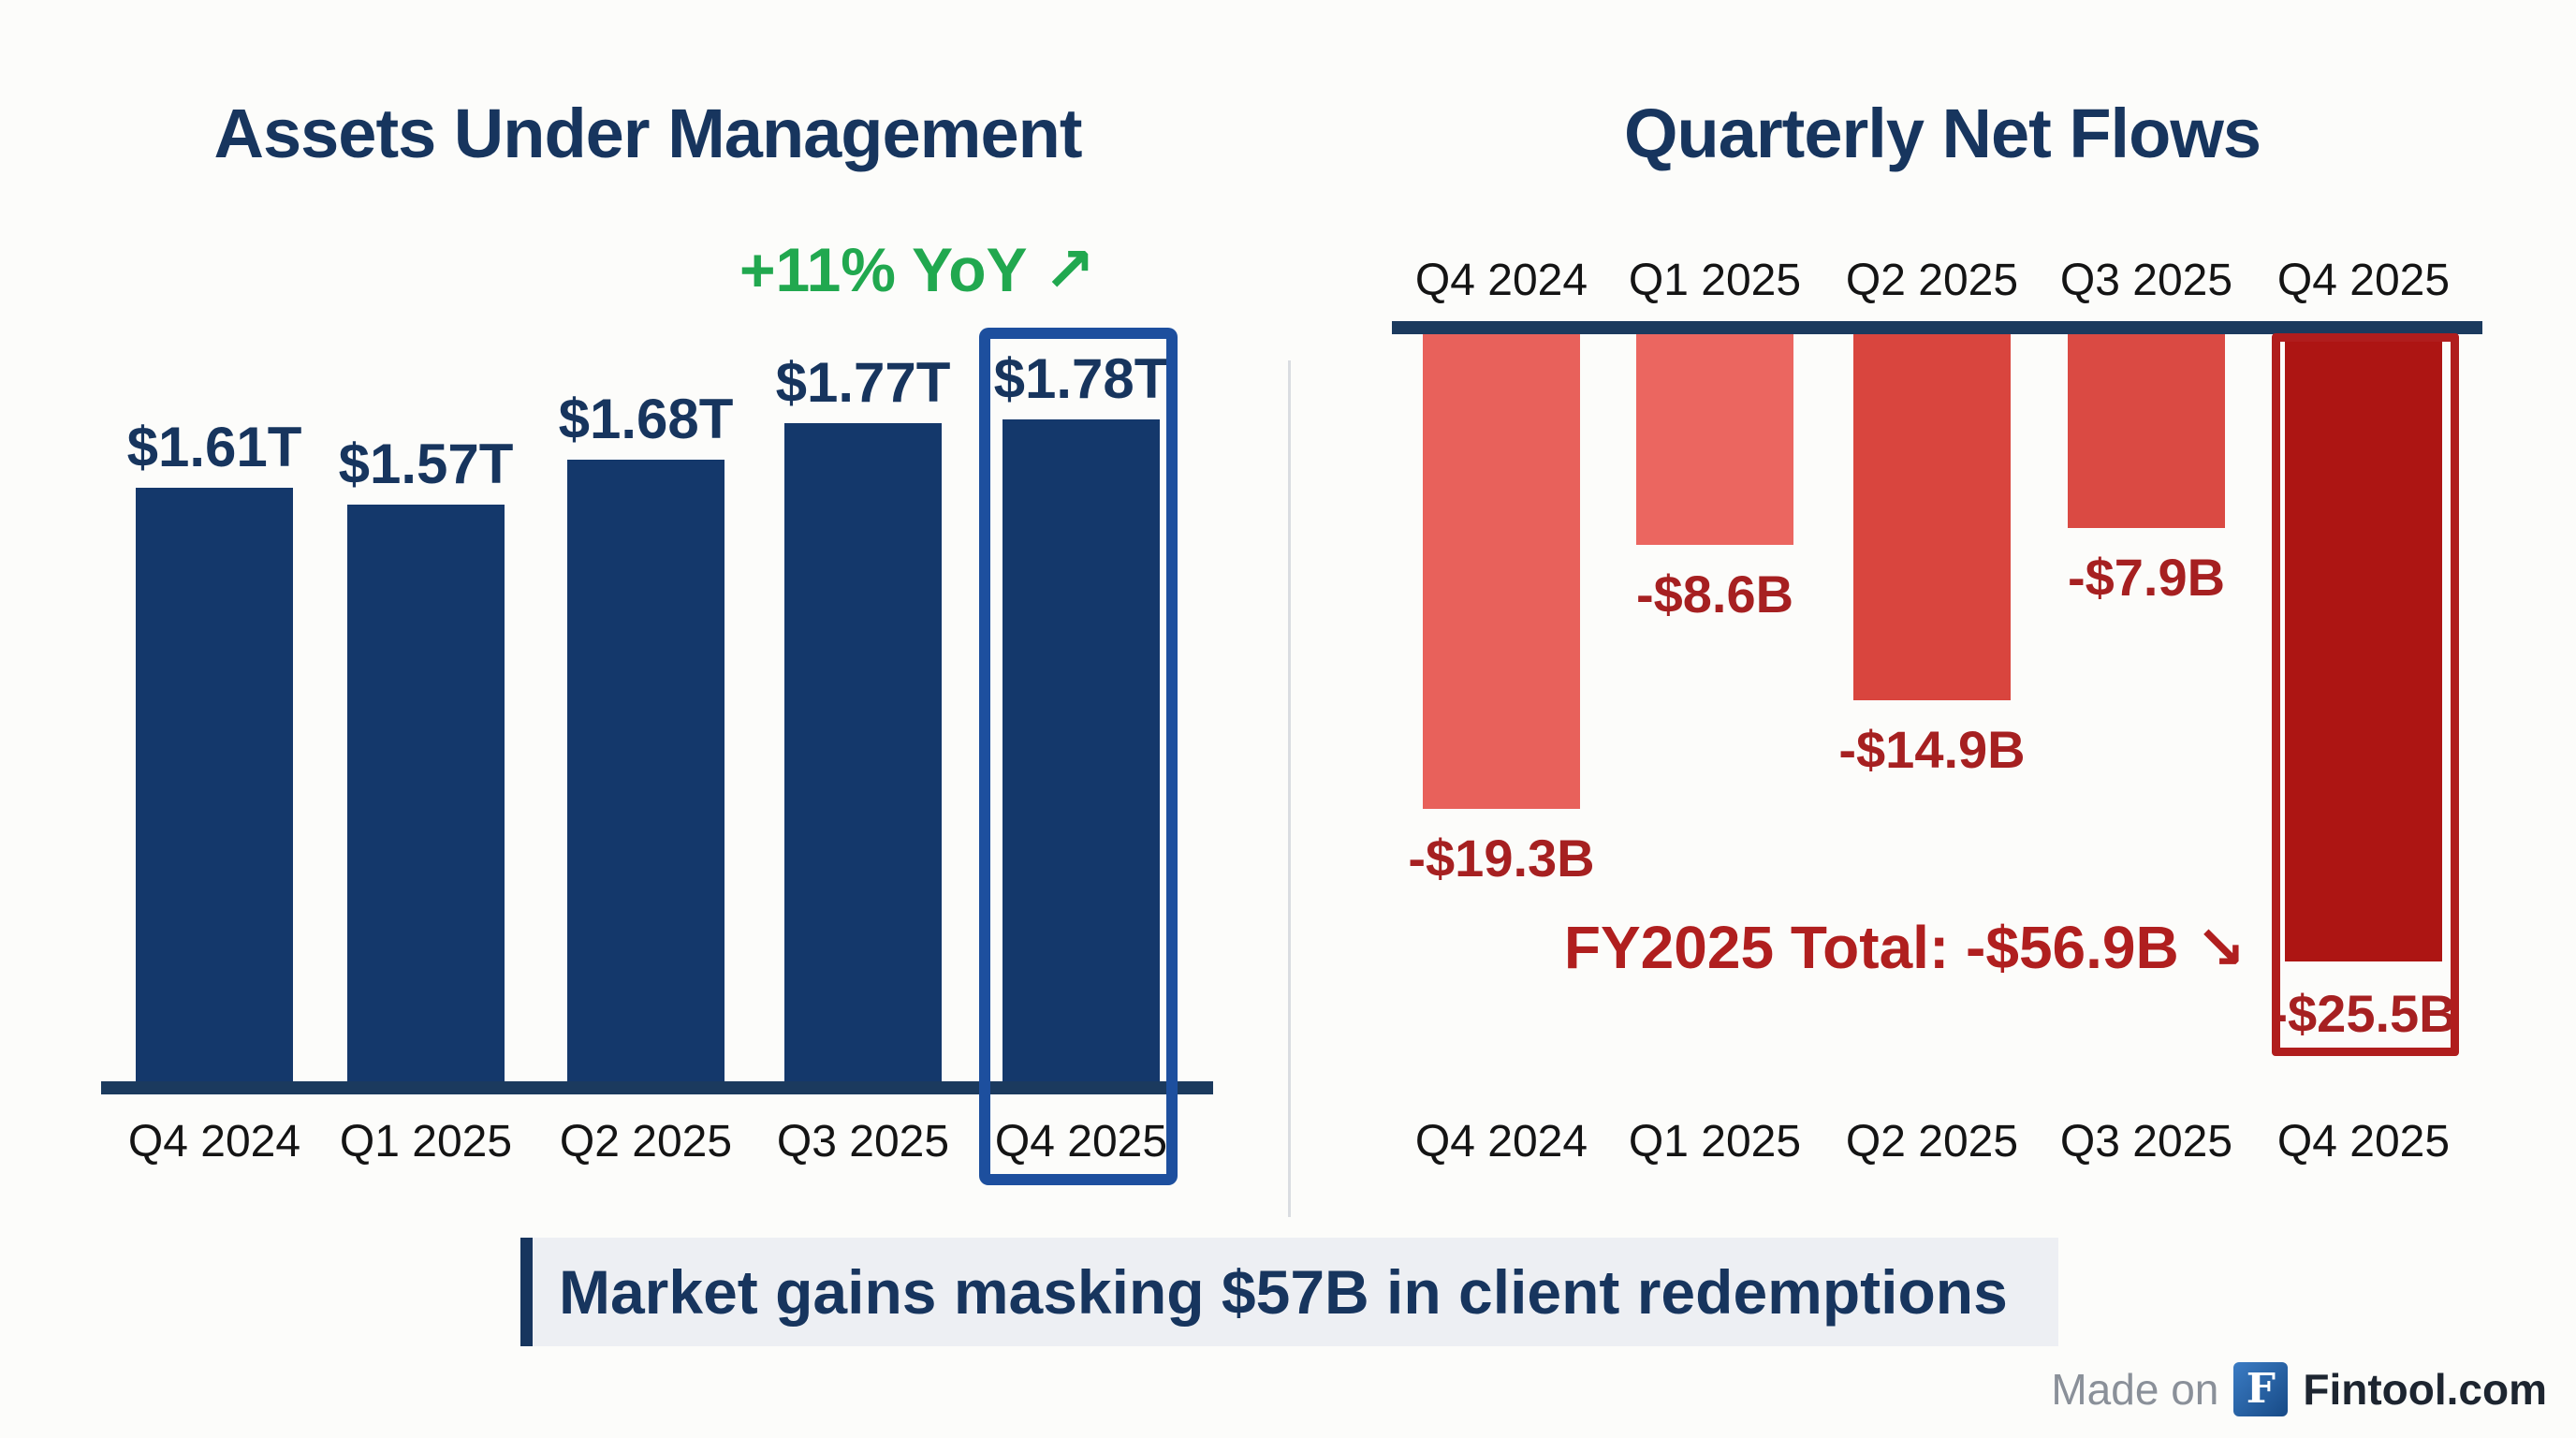 The height and width of the screenshot is (1438, 2576). I want to click on flow-bottom-category-label: Q4 2024, so click(1501, 1142).